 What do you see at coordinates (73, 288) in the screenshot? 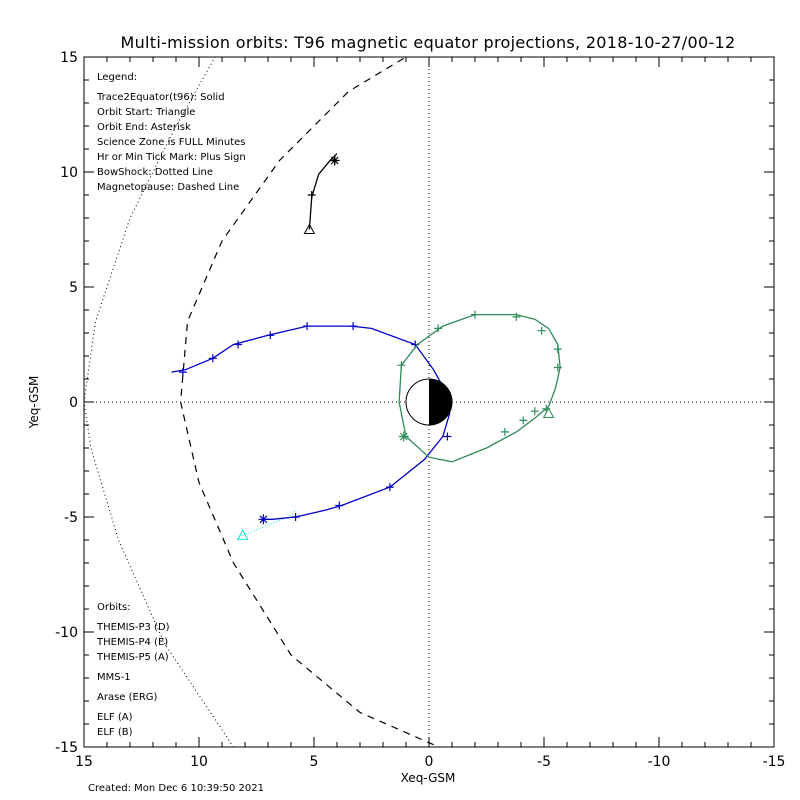
I see `y-tick-label: 5` at bounding box center [73, 288].